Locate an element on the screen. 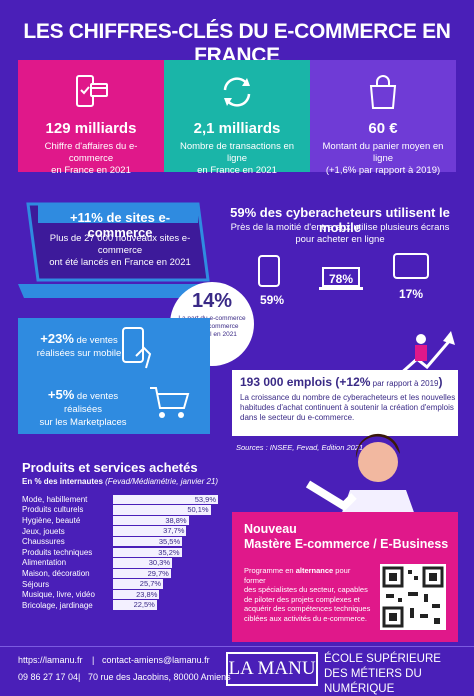 This screenshot has width=474, height=696. bar-row: Alimentation 30,3% is located at coordinates (120, 563).